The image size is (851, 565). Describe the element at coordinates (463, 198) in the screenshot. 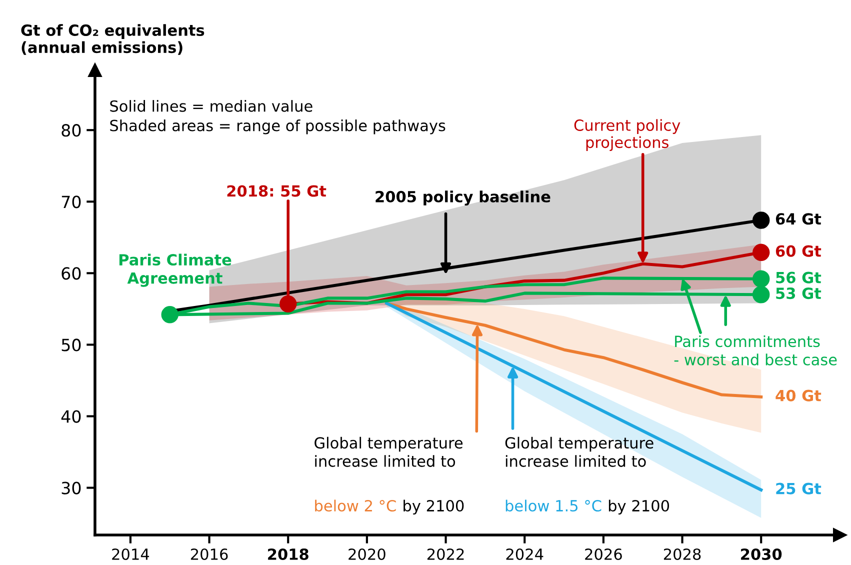

I see `annotation: 2005 policy baseline` at that location.